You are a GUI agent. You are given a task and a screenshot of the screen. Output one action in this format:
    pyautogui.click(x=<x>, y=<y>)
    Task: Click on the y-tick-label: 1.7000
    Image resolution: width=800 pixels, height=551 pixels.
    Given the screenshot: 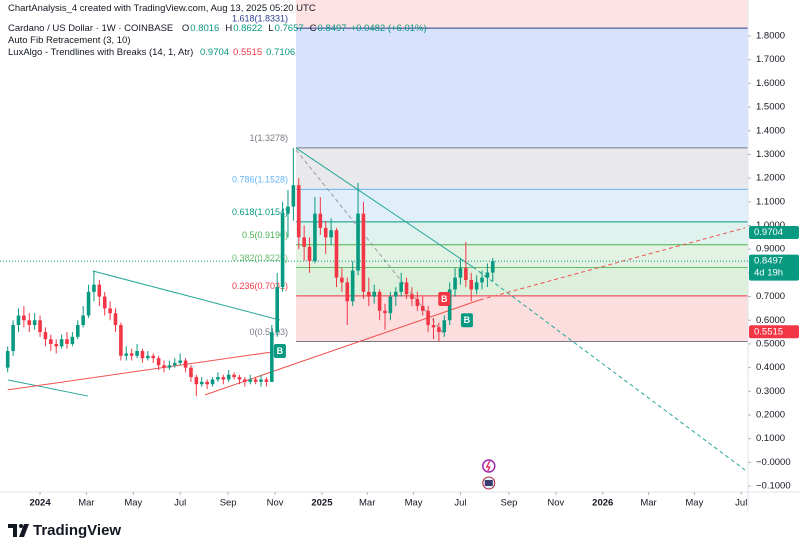 What is the action you would take?
    pyautogui.click(x=770, y=59)
    